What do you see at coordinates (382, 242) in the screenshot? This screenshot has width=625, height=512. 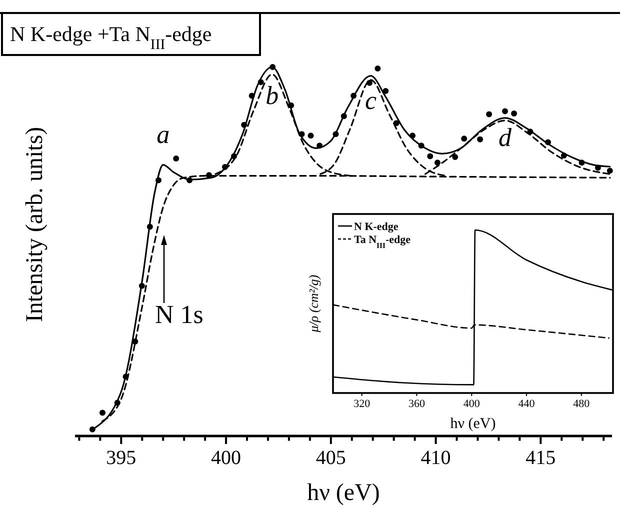 I see `legend-label: Ta N$_{III}$-edge` at bounding box center [382, 242].